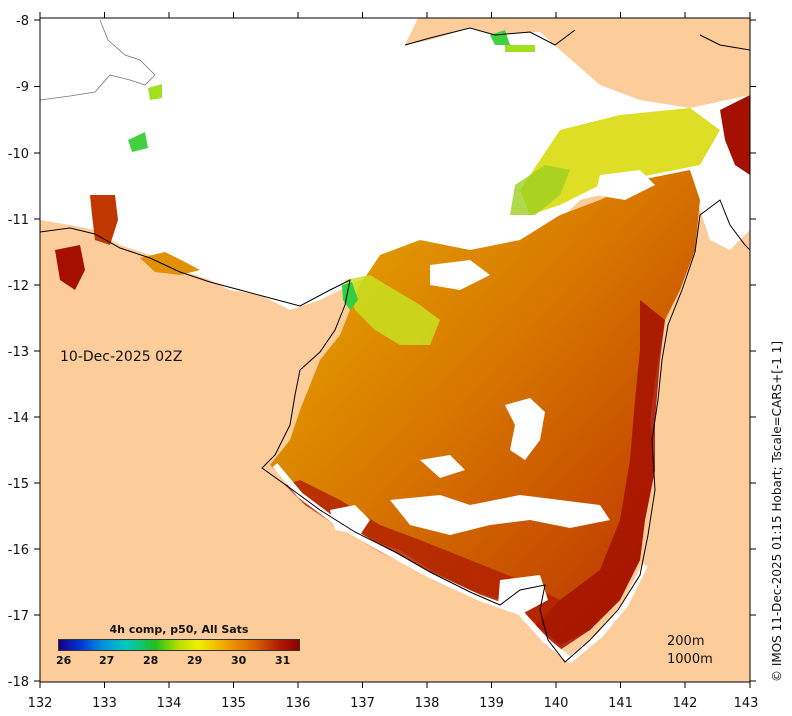  What do you see at coordinates (18, 286) in the screenshot?
I see `y-tick-label: -12` at bounding box center [18, 286].